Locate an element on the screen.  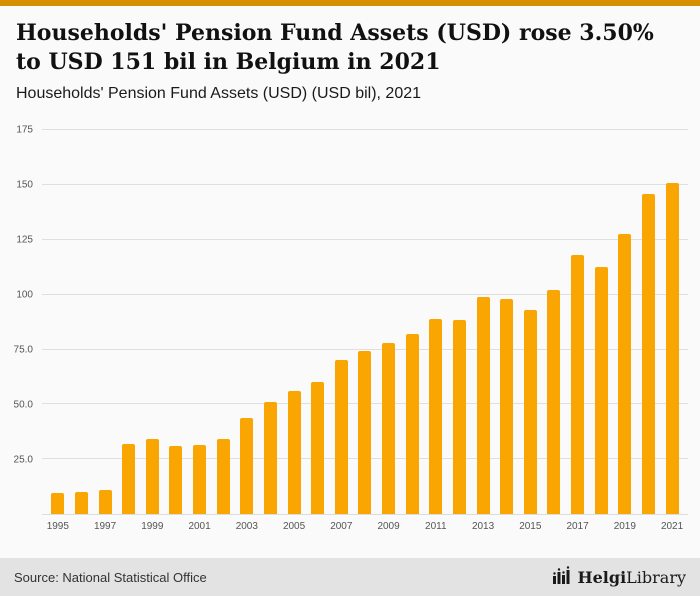
bar-1995 is located at coordinates (58, 503).